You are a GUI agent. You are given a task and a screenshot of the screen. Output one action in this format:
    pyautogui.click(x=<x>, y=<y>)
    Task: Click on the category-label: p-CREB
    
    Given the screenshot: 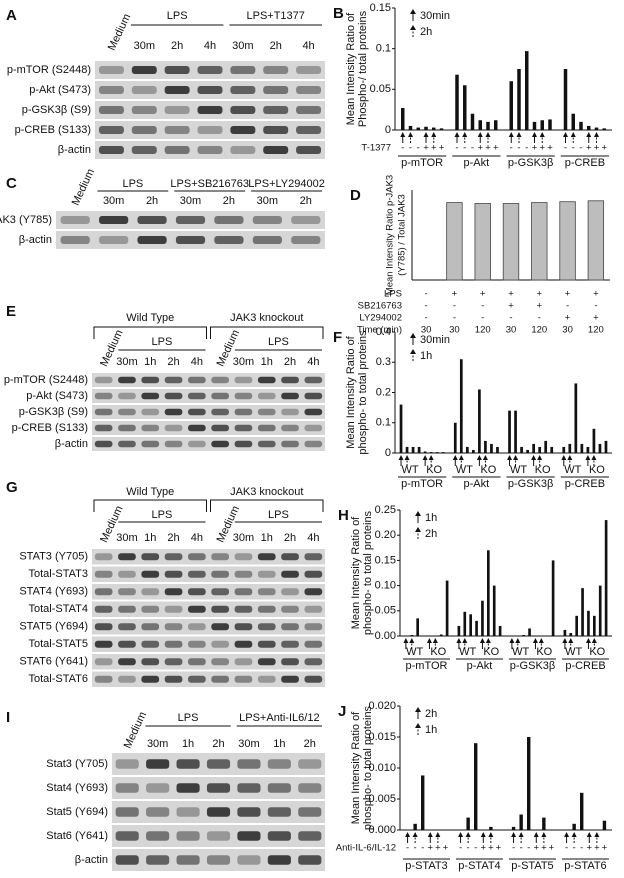 What is the action you would take?
    pyautogui.click(x=585, y=666)
    